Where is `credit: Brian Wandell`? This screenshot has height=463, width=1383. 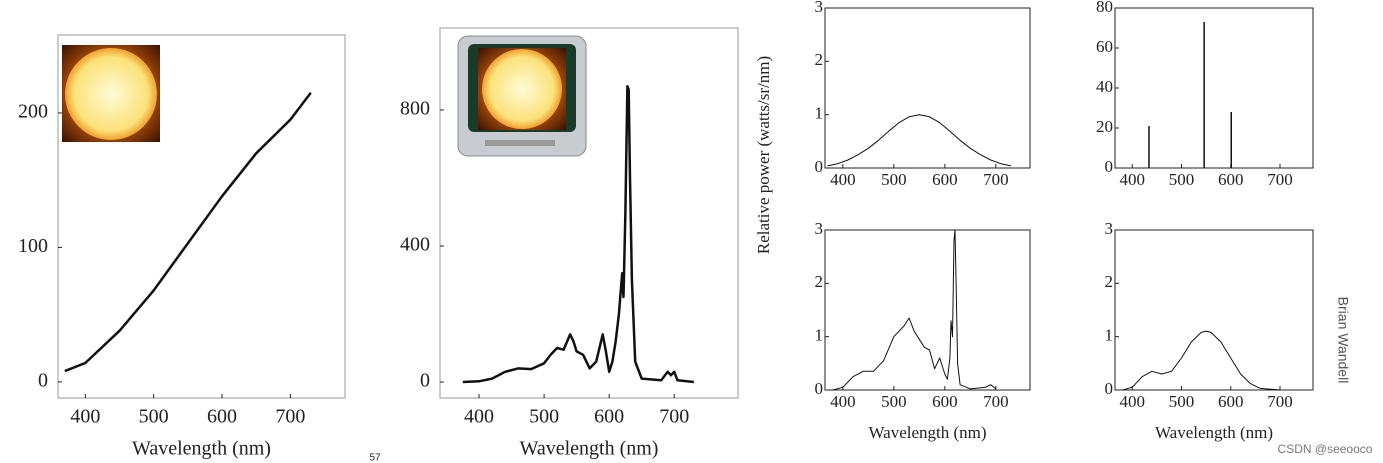
credit: Brian Wandell is located at coordinates (1343, 340).